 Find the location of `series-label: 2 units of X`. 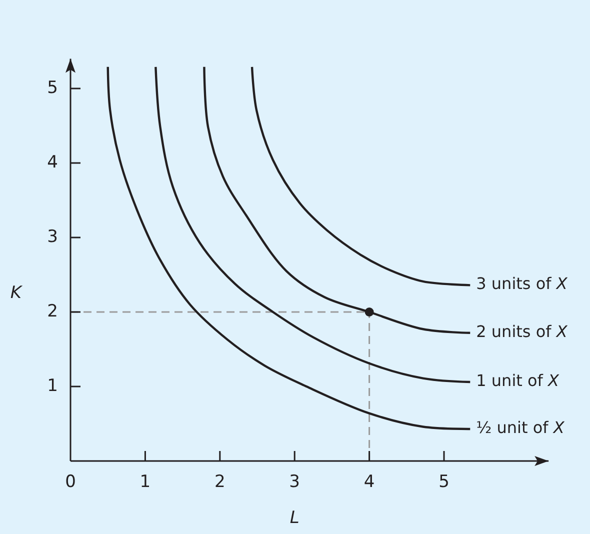

series-label: 2 units of X is located at coordinates (522, 332).